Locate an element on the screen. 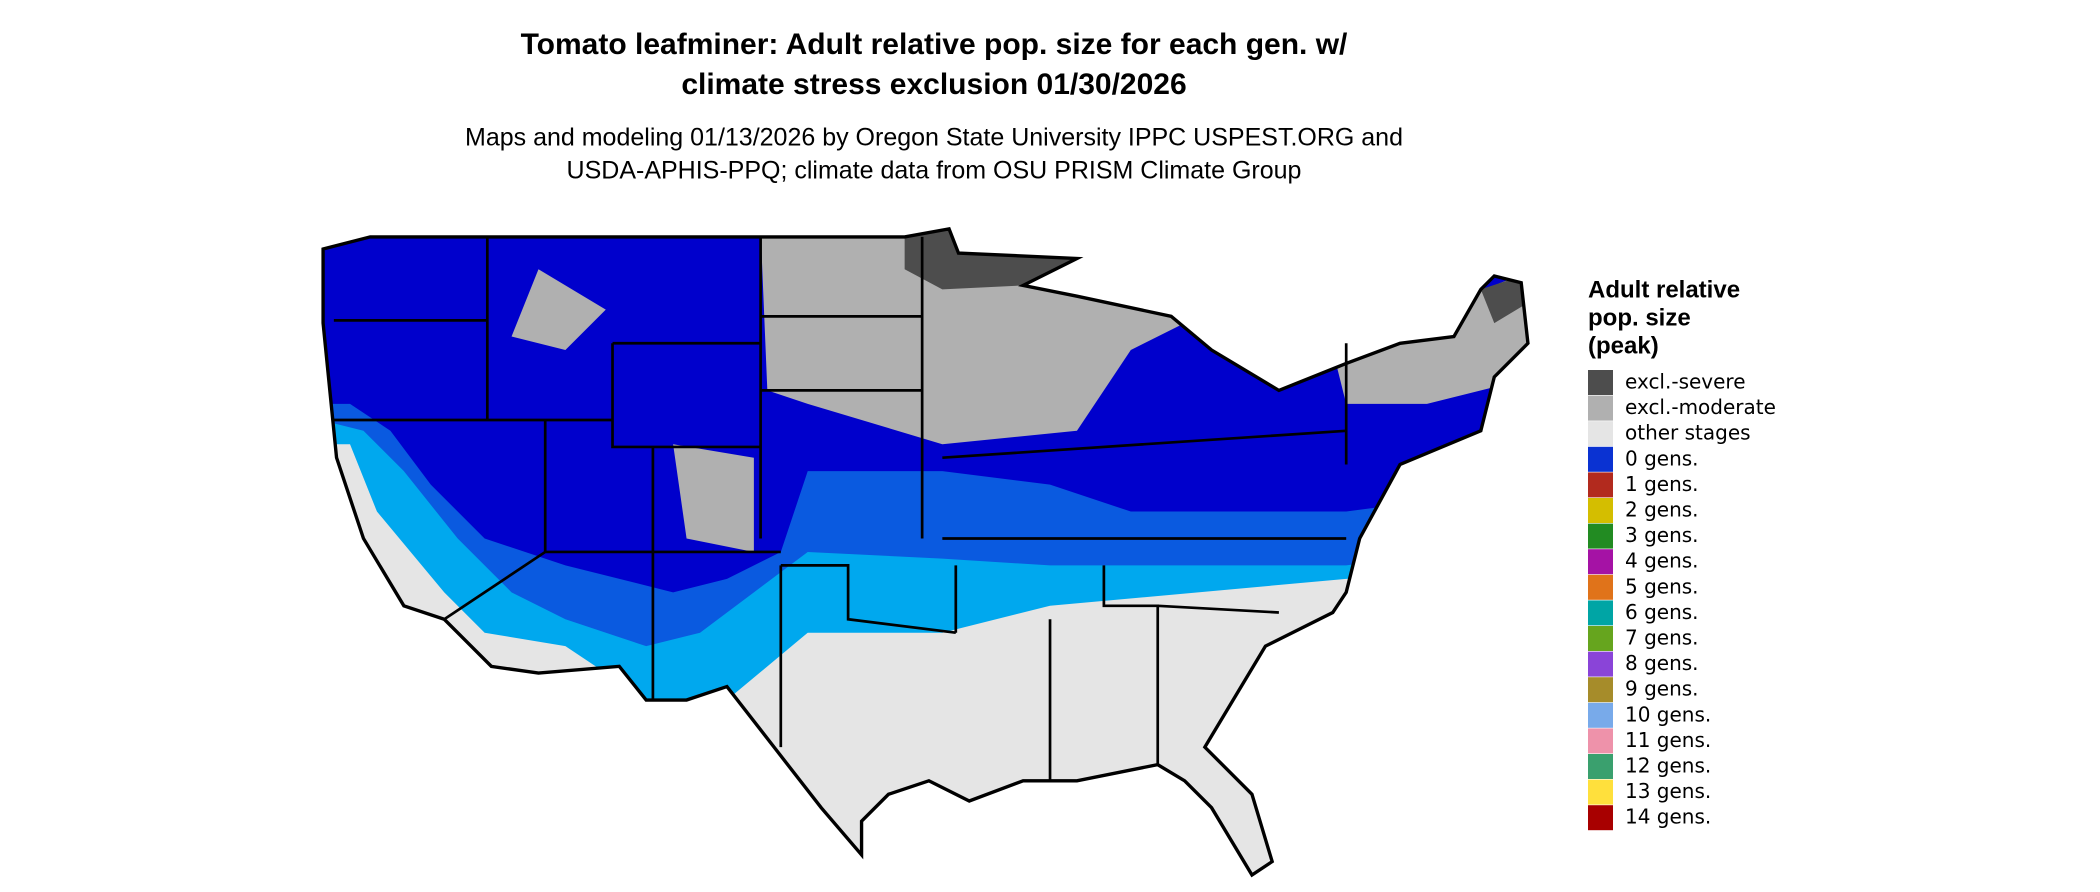 The width and height of the screenshot is (2100, 892). legend-label: 5 gens. is located at coordinates (1662, 586).